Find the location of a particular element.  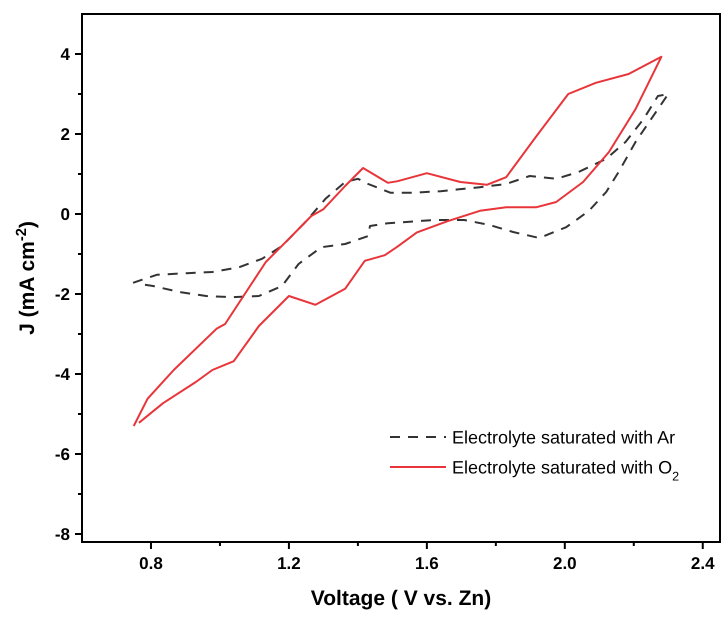

x-tick-label: 1.2 is located at coordinates (289, 563).